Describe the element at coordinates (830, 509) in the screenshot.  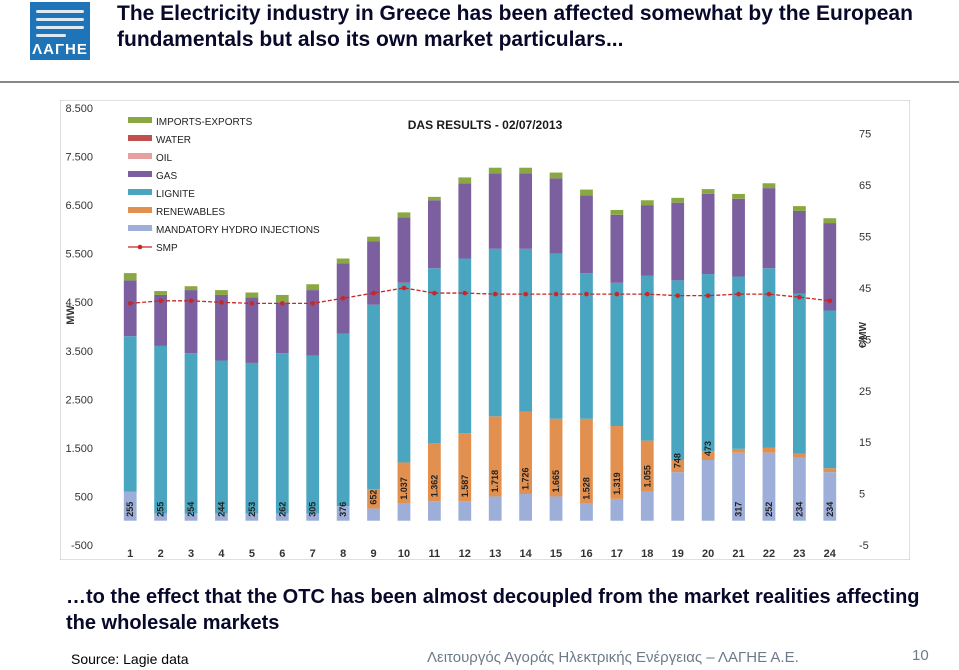
I see `bar-value-label-24: 234` at that location.